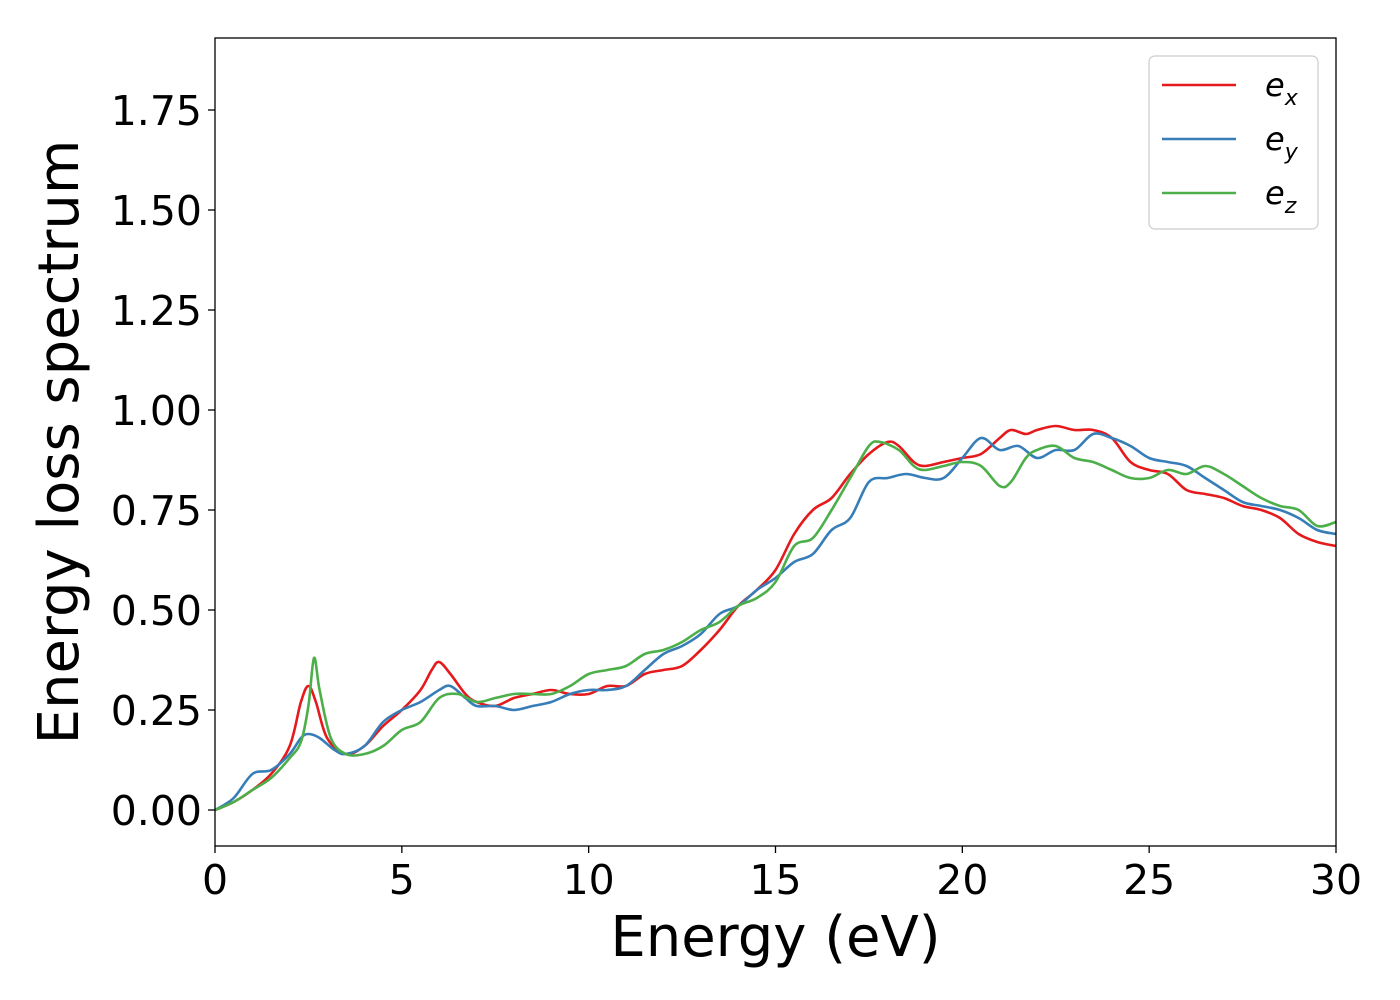 The image size is (1400, 1000). I want to click on y-tick-label: 1.25, so click(156, 311).